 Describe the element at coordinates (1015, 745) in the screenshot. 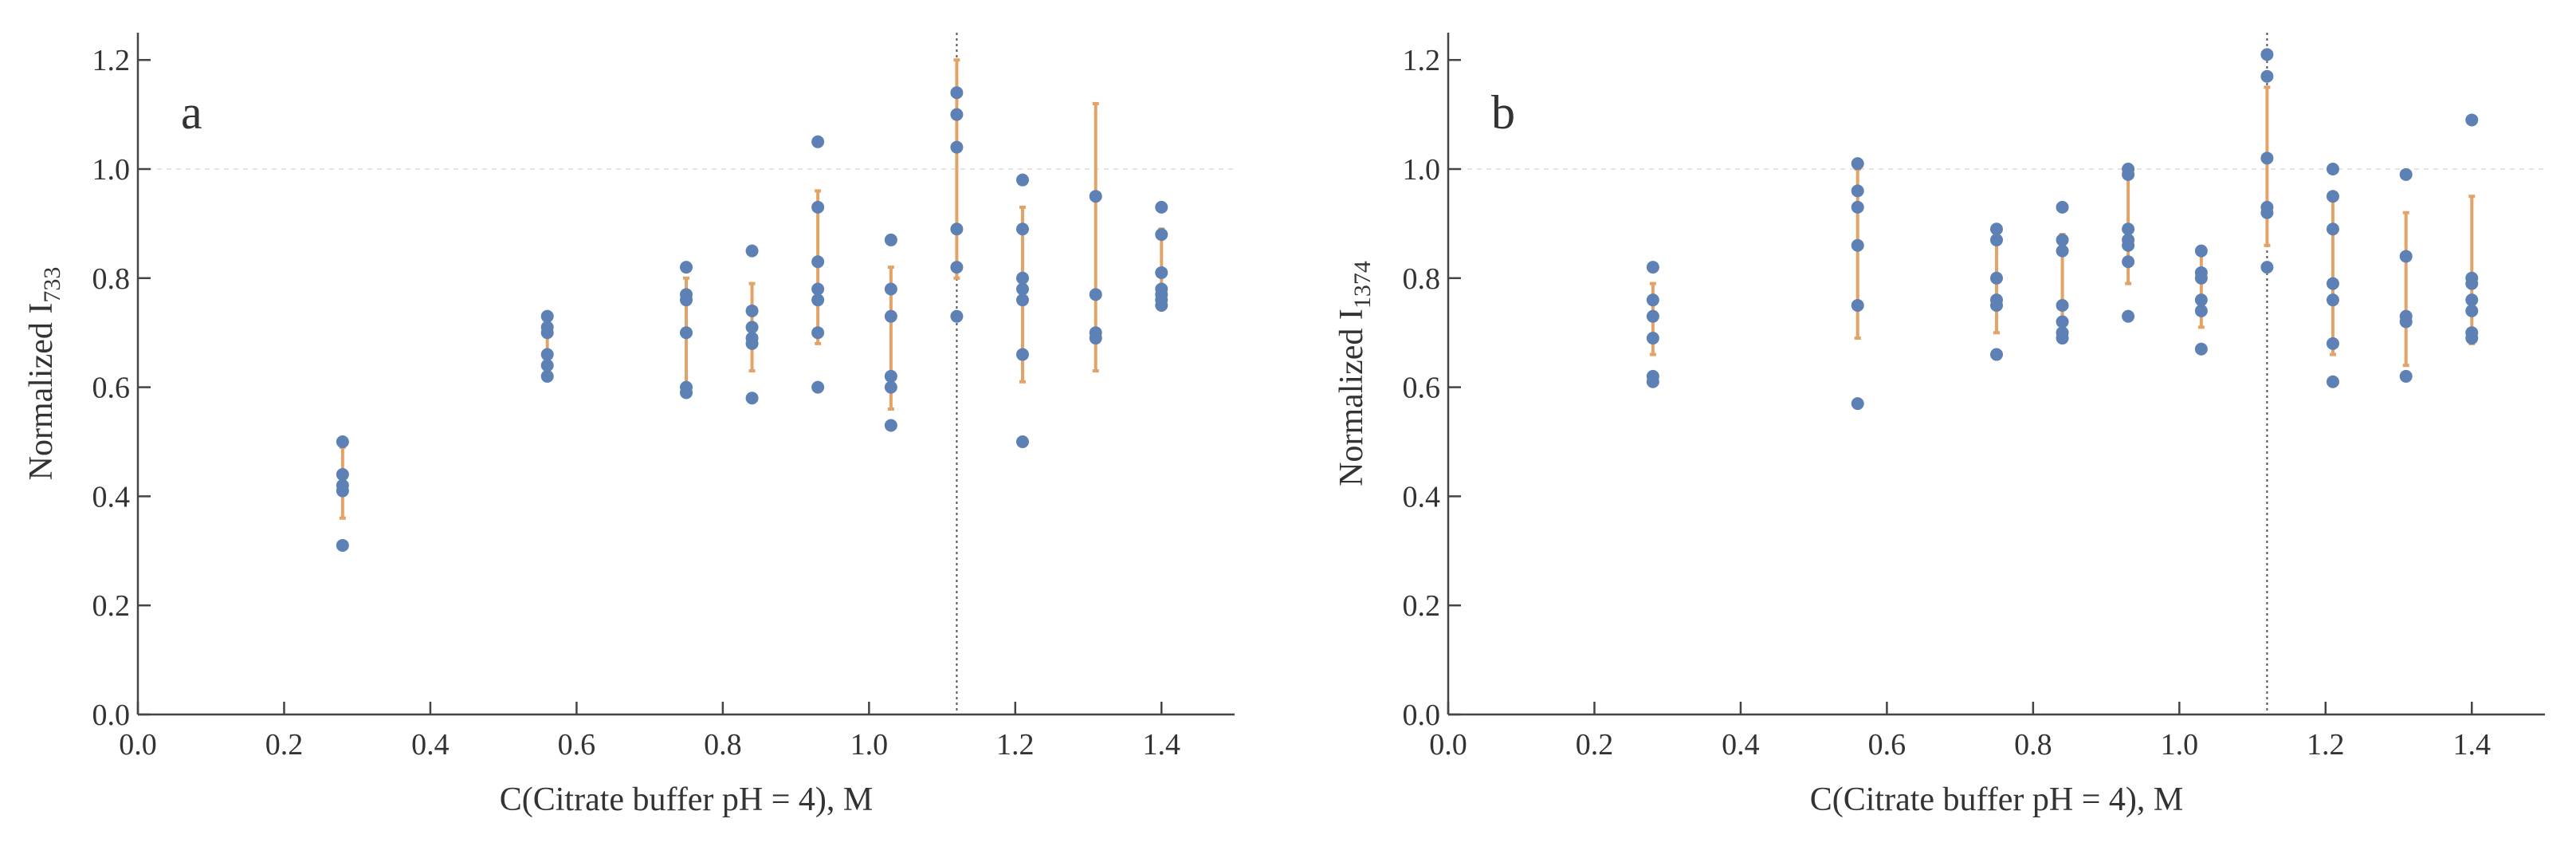

I see `x-tick-label: 1.2` at that location.